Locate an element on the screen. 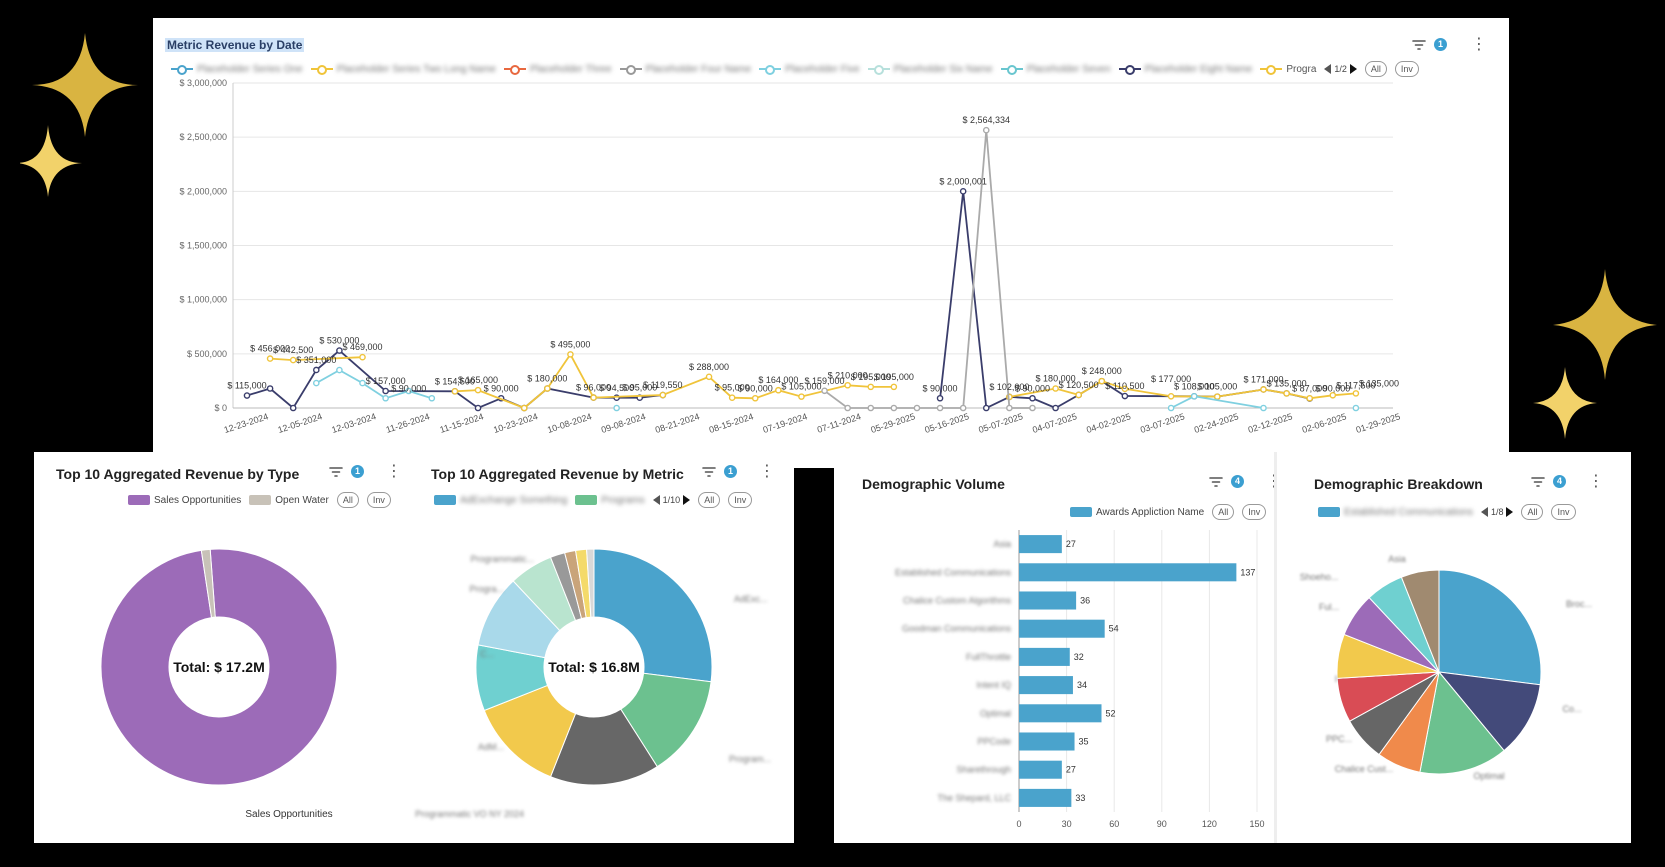 This screenshot has height=867, width=1665. data-label: $ 115,000 is located at coordinates (246, 386).